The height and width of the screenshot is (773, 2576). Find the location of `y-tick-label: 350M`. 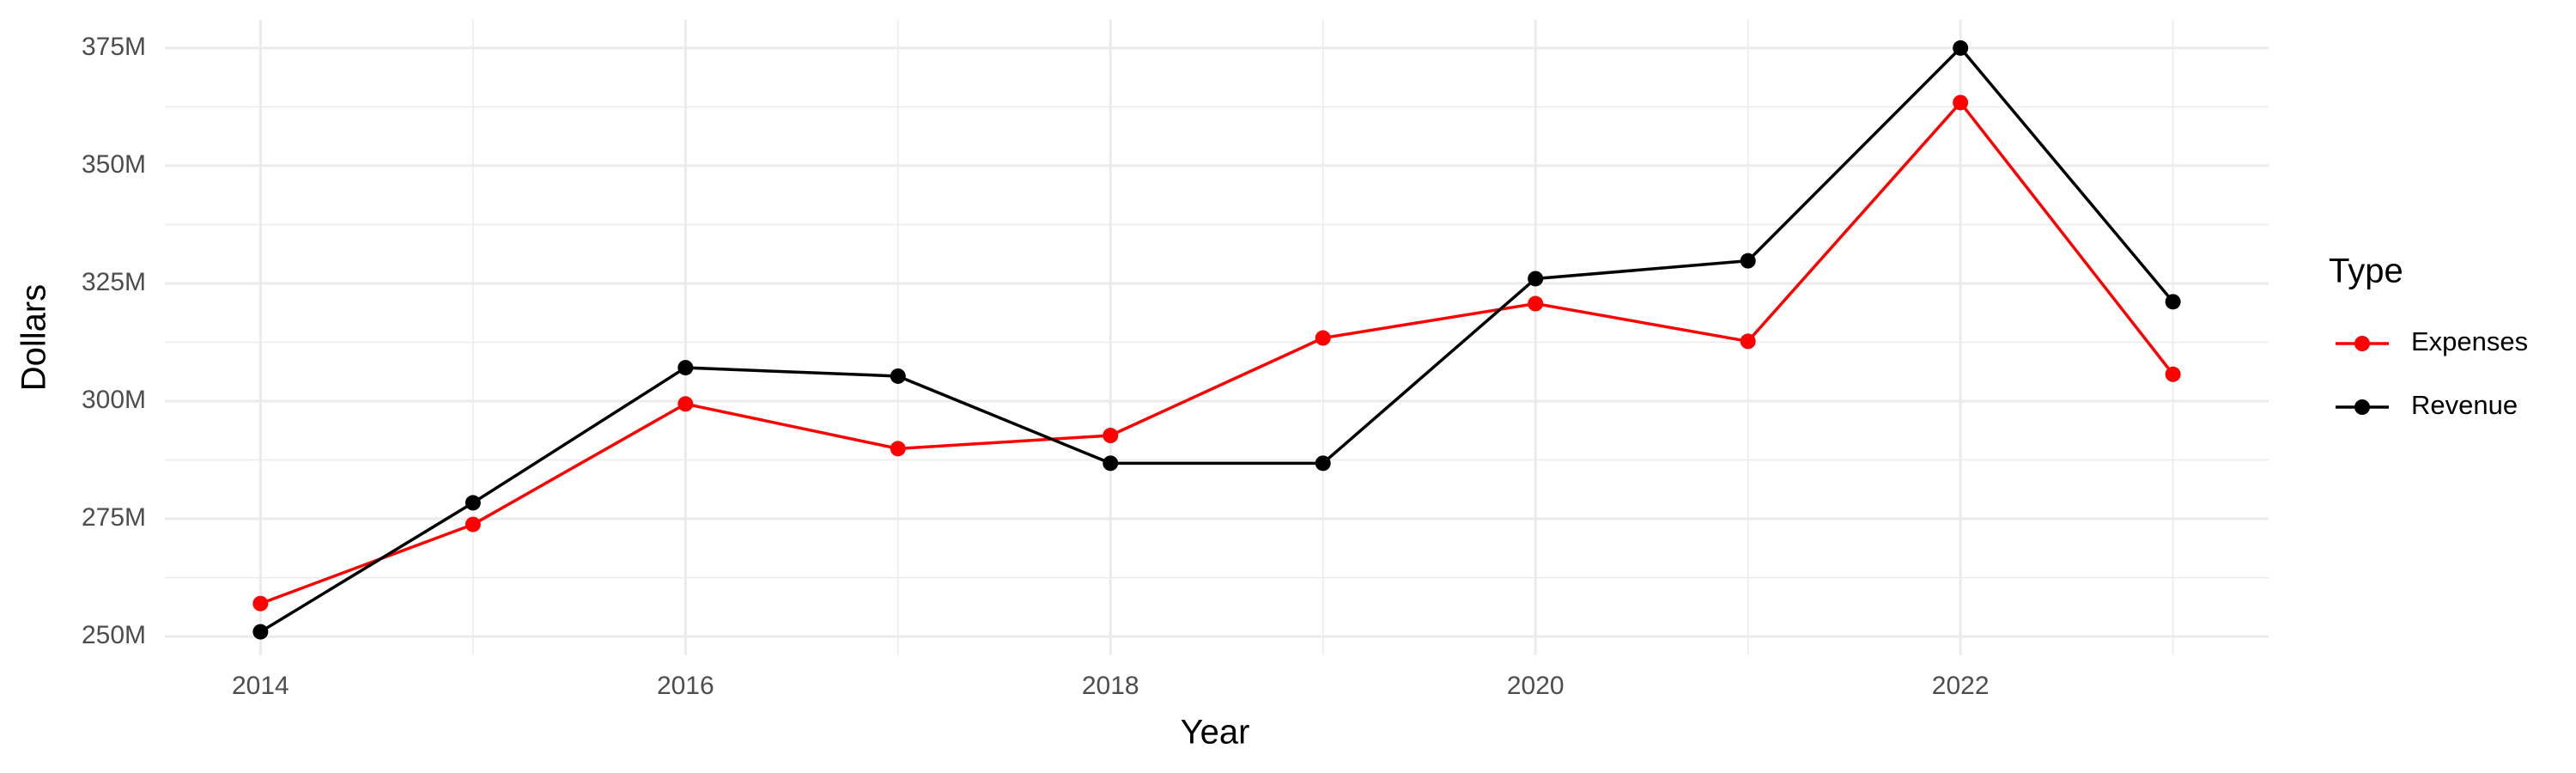

y-tick-label: 350M is located at coordinates (114, 164).